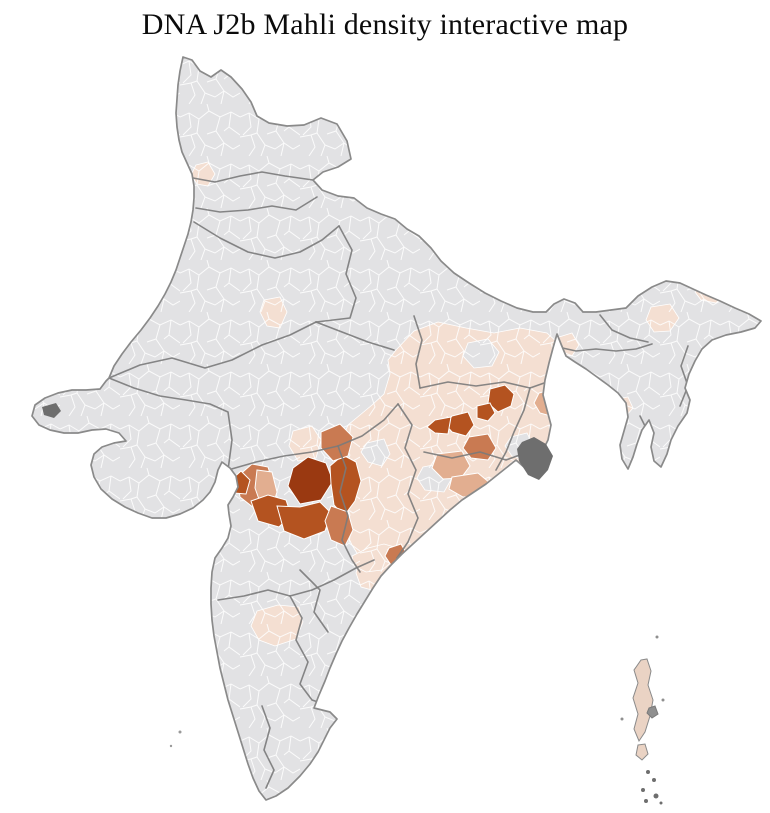  I want to click on patch-kutch-marsh, so click(51, 410).